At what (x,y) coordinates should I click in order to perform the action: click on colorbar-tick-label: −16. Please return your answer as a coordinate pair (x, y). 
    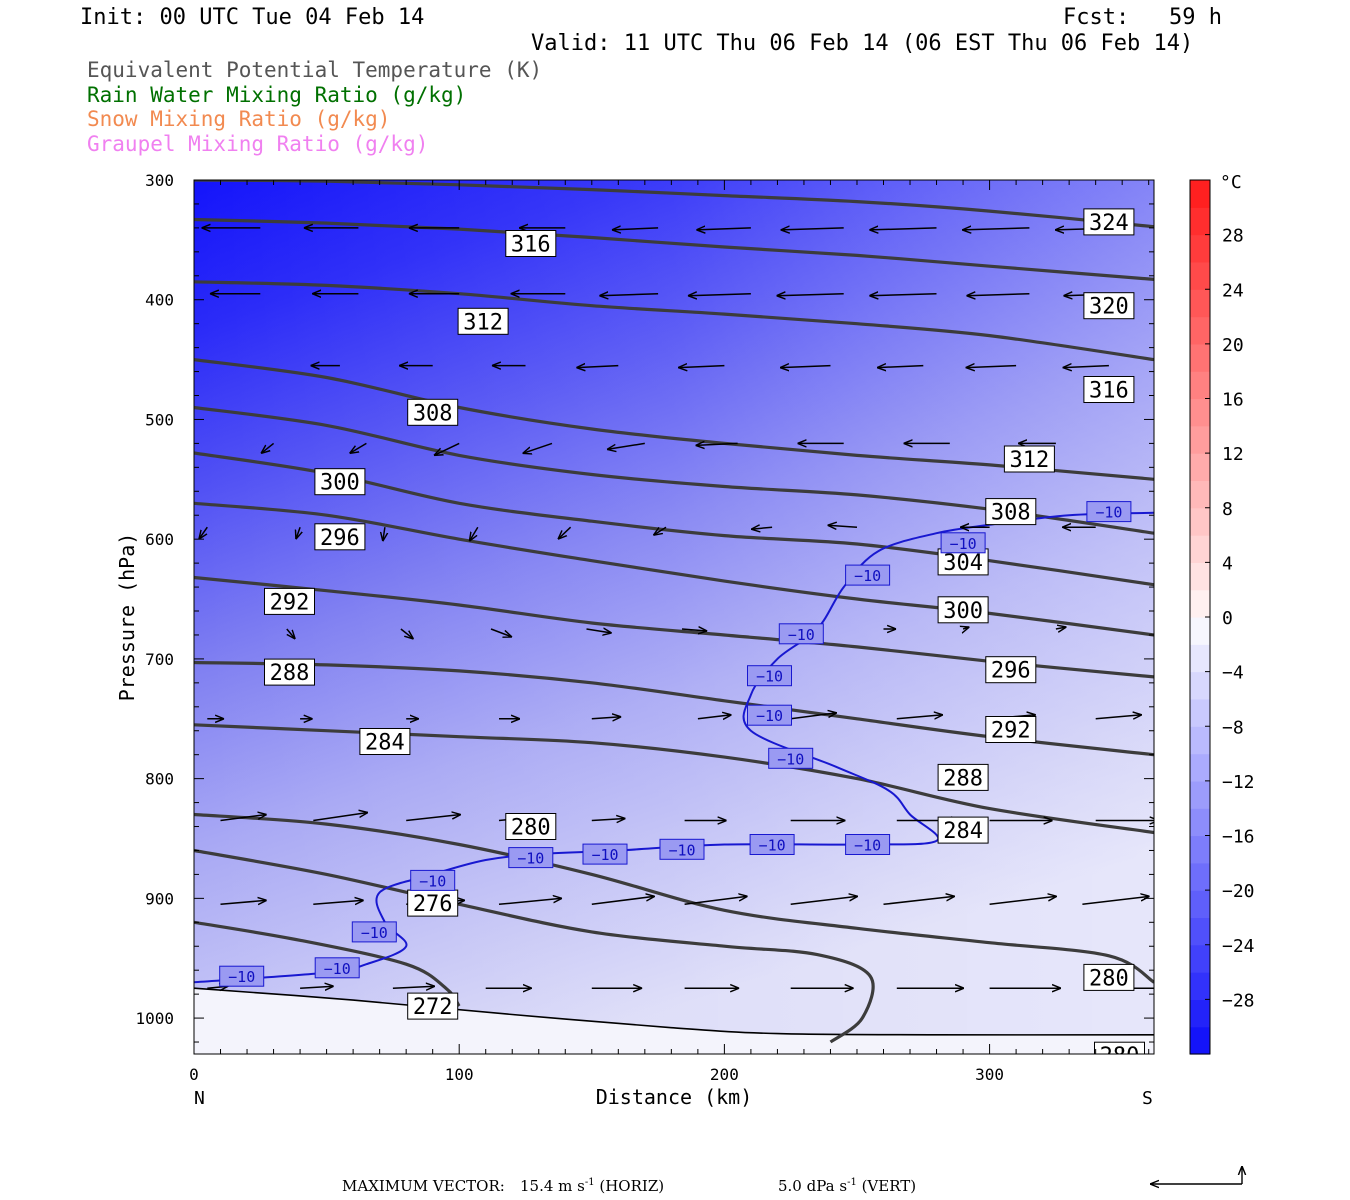
    Looking at the image, I should click on (1238, 837).